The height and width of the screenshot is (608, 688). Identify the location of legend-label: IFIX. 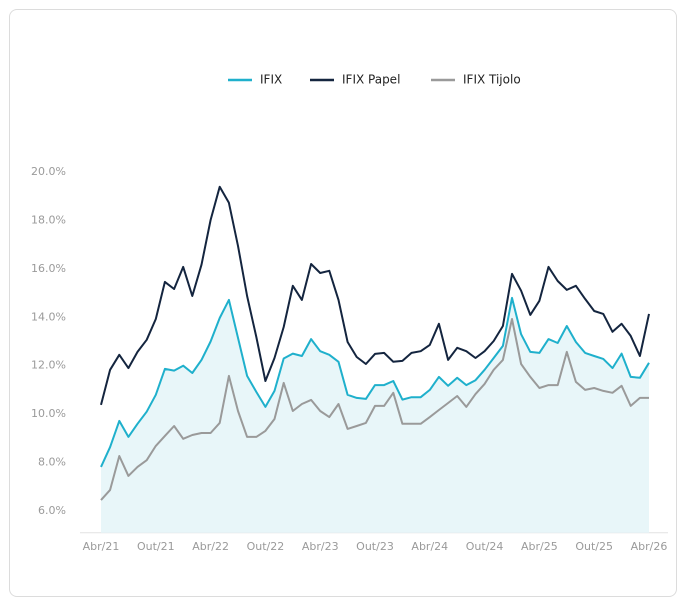
(271, 80).